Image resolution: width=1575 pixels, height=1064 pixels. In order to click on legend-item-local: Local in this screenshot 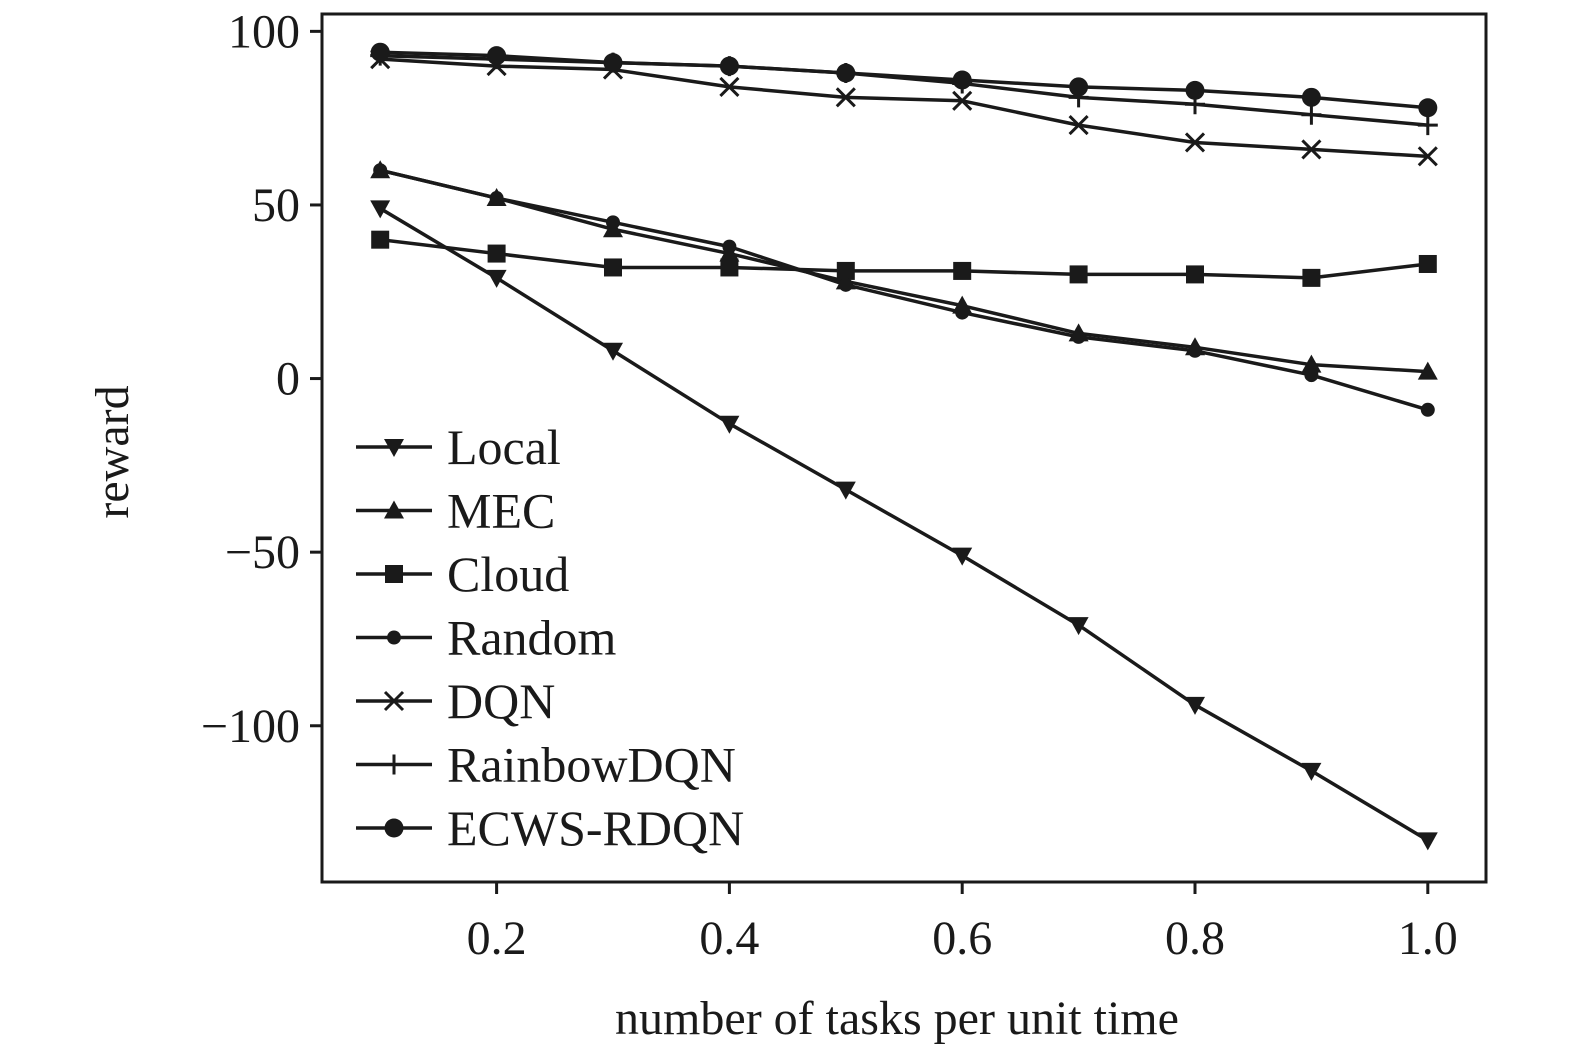, I will do `click(458, 447)`.